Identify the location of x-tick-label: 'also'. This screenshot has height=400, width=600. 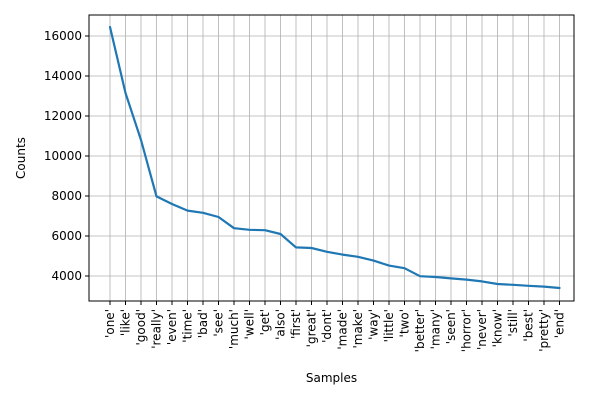
(281, 324).